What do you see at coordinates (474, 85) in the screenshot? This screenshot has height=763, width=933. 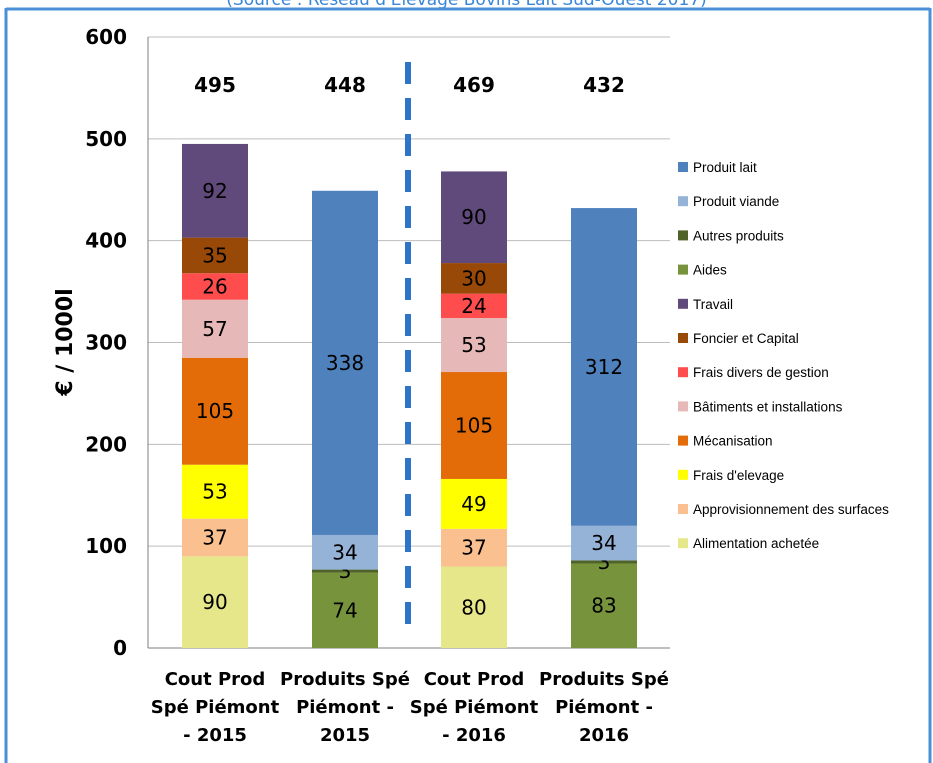 I see `total-label: 469` at bounding box center [474, 85].